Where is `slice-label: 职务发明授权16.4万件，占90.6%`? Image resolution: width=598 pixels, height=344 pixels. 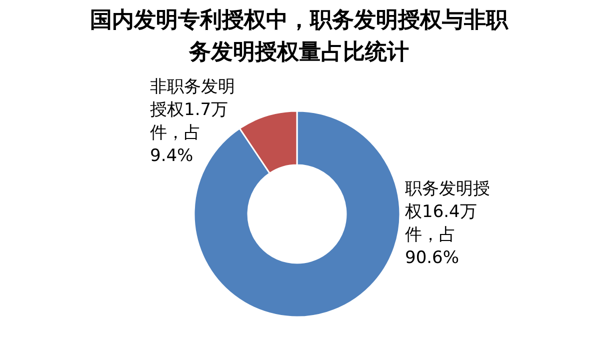 slice-label: 职务发明授权16.4万件，占90.6% is located at coordinates (448, 224).